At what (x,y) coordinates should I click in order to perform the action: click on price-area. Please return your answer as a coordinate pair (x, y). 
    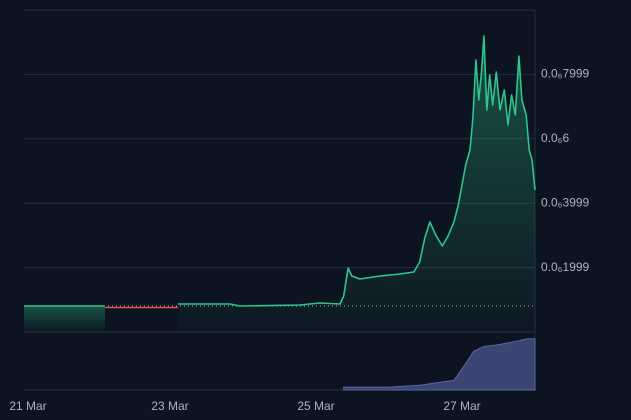
    Looking at the image, I should click on (64, 319).